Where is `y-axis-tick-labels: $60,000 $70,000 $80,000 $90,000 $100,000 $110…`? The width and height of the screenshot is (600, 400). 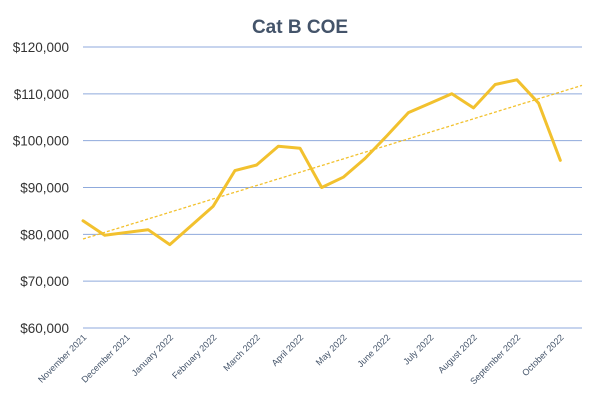
y-axis-tick-labels: $60,000 $70,000 $80,000 $90,000 $100,000 $110… is located at coordinates (41, 188).